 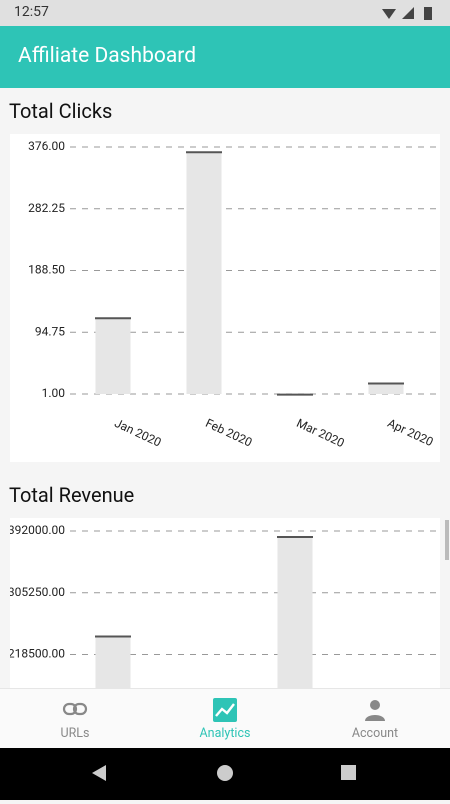 I want to click on bottom-nav: URLs Analytics Account, so click(x=225, y=718).